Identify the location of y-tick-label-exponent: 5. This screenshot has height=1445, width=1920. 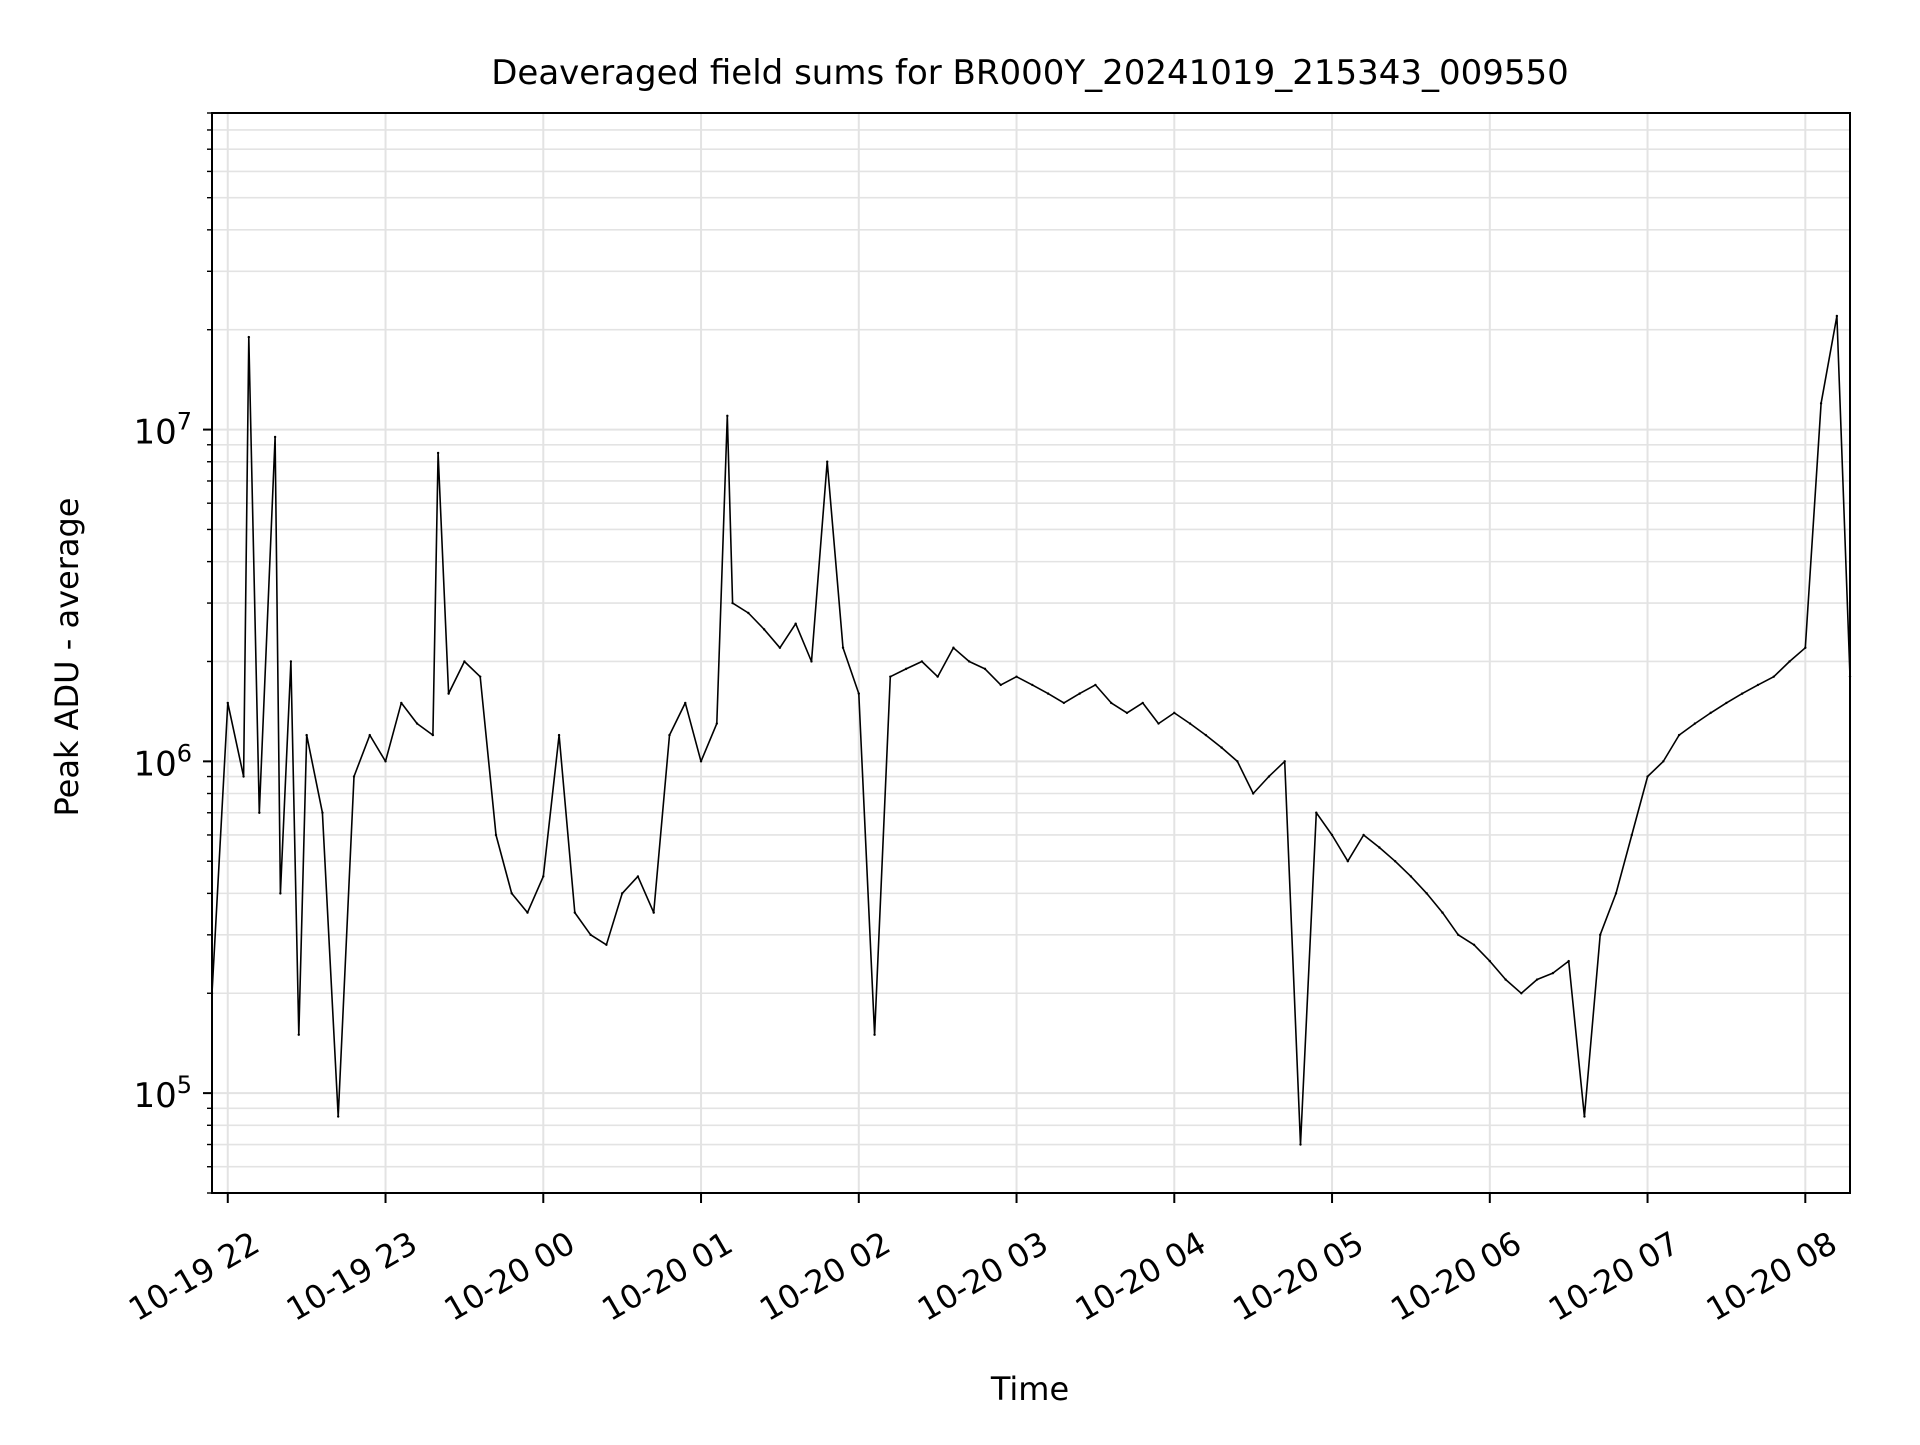
(184, 1085).